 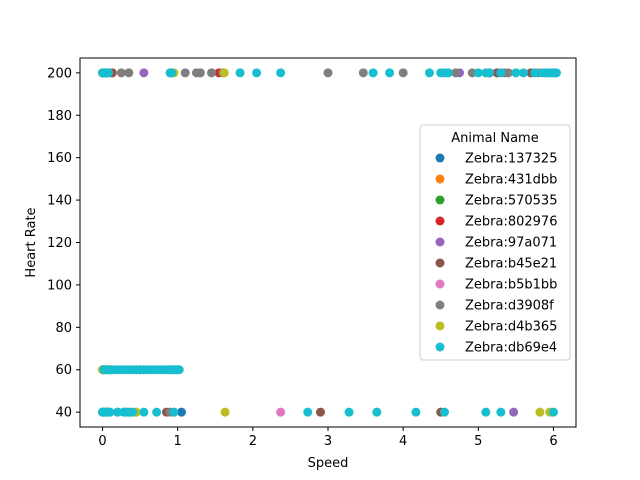 What do you see at coordinates (511, 159) in the screenshot?
I see `legend-entry: Zebra:137325` at bounding box center [511, 159].